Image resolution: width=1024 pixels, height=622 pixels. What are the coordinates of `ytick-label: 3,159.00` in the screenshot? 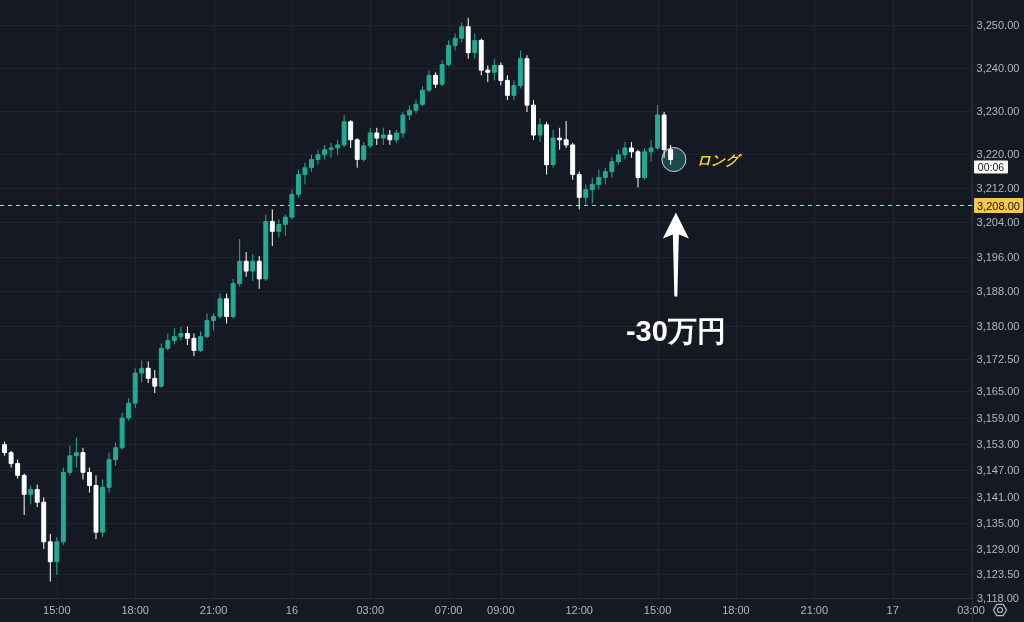 It's located at (998, 417).